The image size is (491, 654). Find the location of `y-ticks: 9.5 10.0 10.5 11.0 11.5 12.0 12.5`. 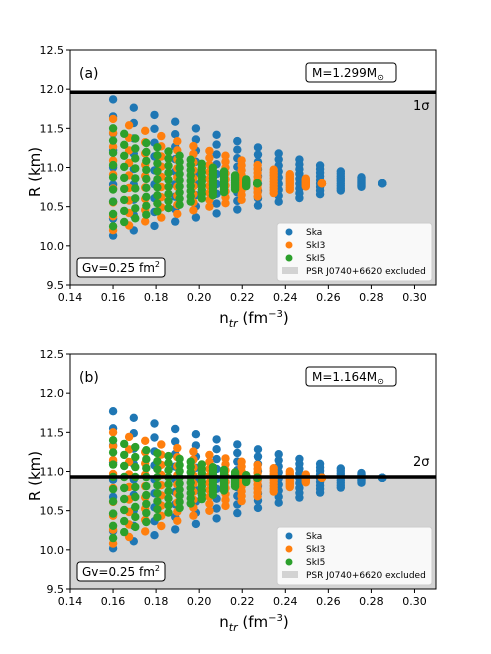

y-ticks: 9.5 10.0 10.5 11.0 11.5 12.0 12.5 is located at coordinates (55, 472).